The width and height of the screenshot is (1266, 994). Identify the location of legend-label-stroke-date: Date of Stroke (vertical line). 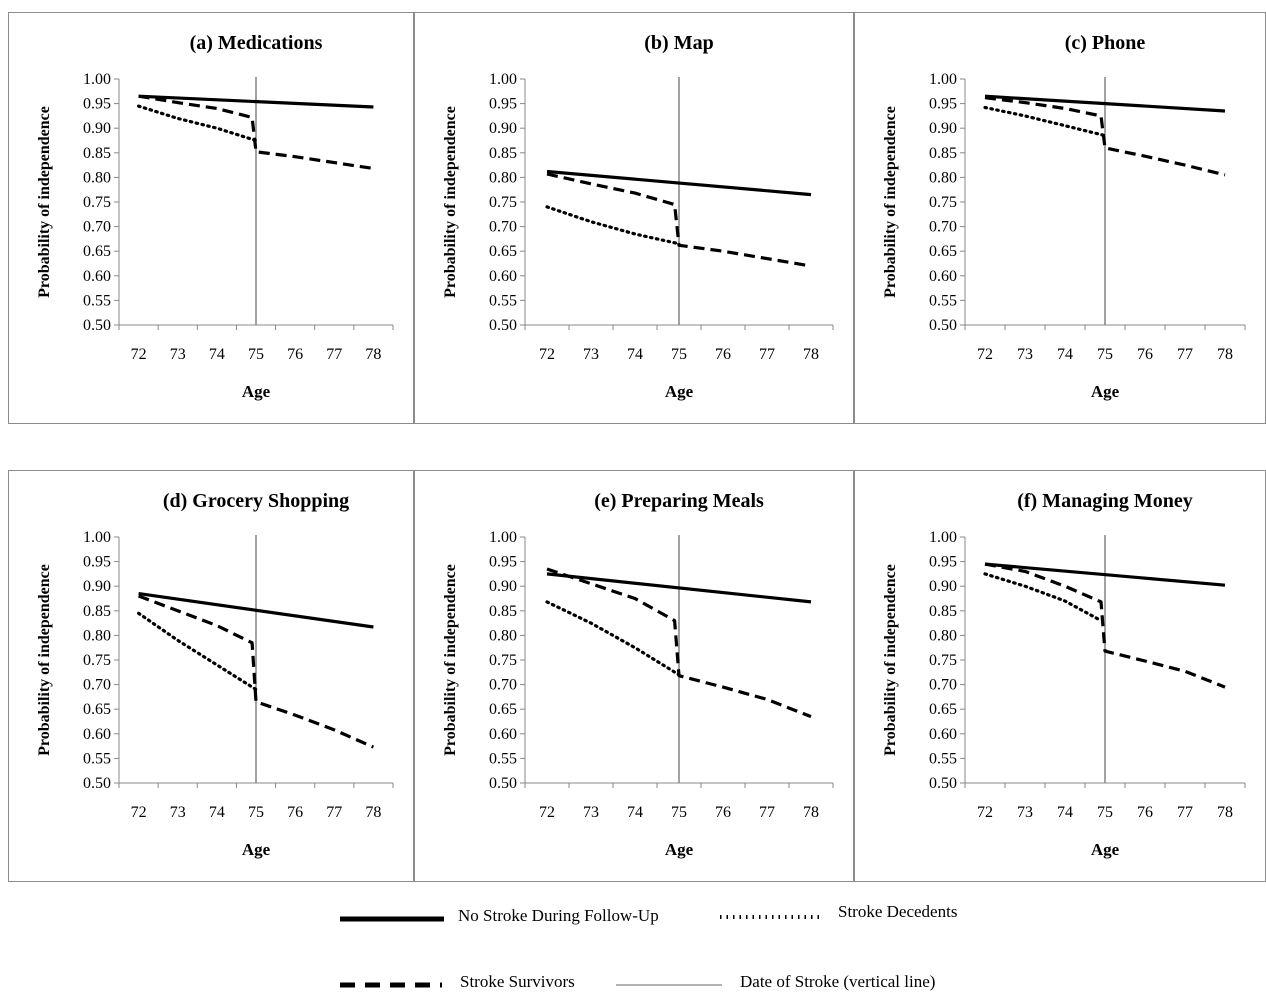
(838, 981).